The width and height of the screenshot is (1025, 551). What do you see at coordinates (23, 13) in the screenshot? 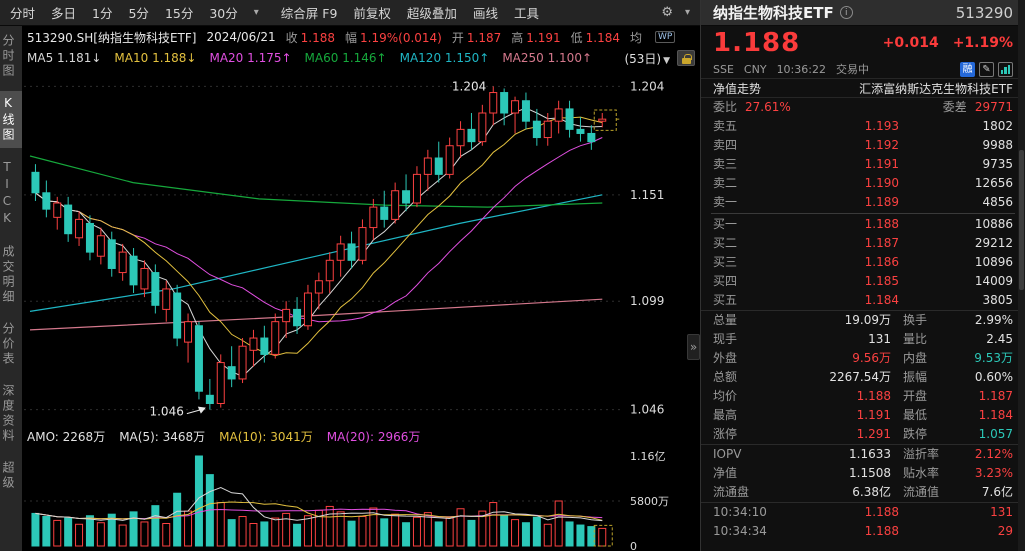
I see `period-tab-0: 分时` at bounding box center [23, 13].